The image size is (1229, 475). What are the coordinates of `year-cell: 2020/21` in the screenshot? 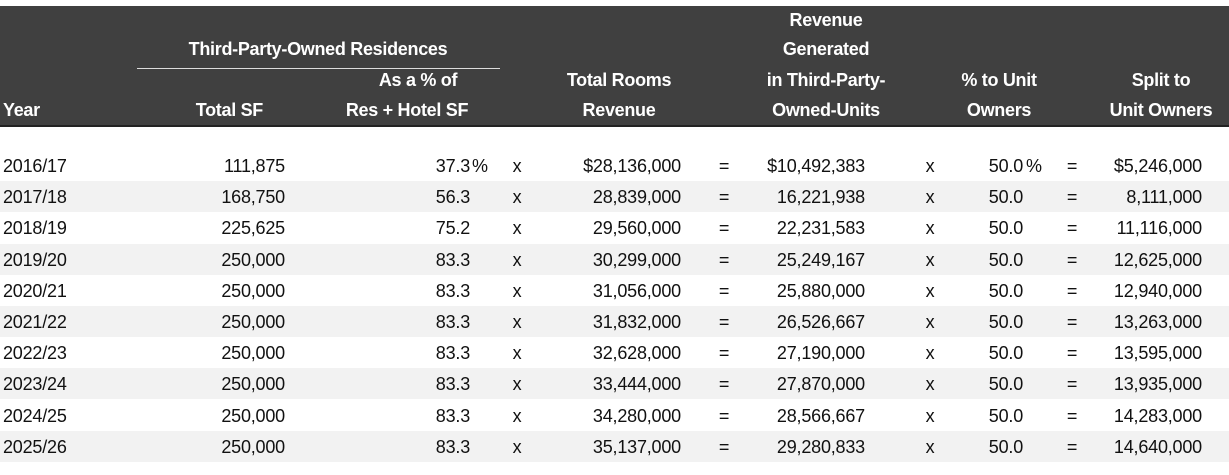 It's located at (35, 290).